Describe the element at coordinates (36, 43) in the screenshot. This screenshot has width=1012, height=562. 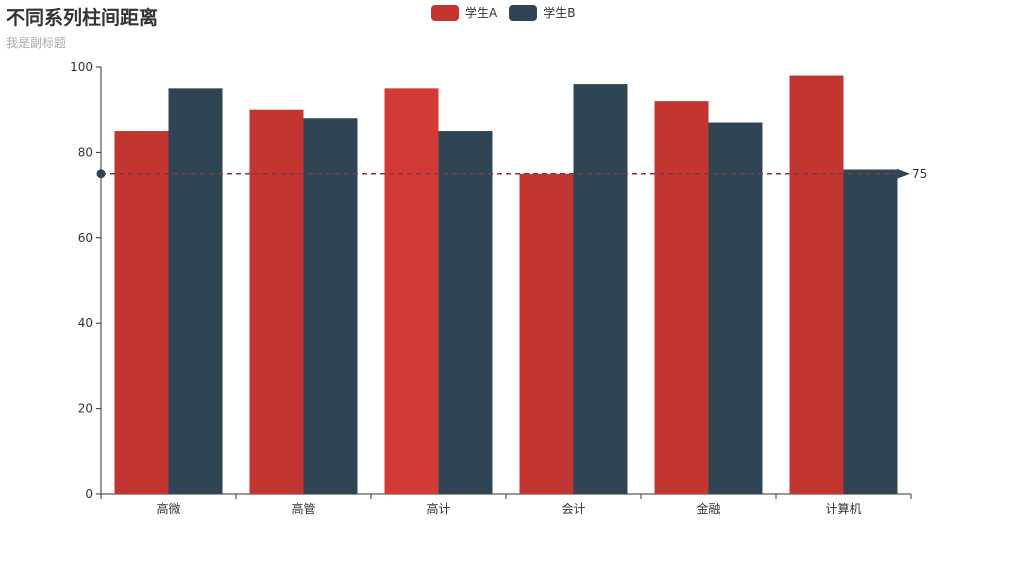
I see `chart-subtitle: 我是副标题` at that location.